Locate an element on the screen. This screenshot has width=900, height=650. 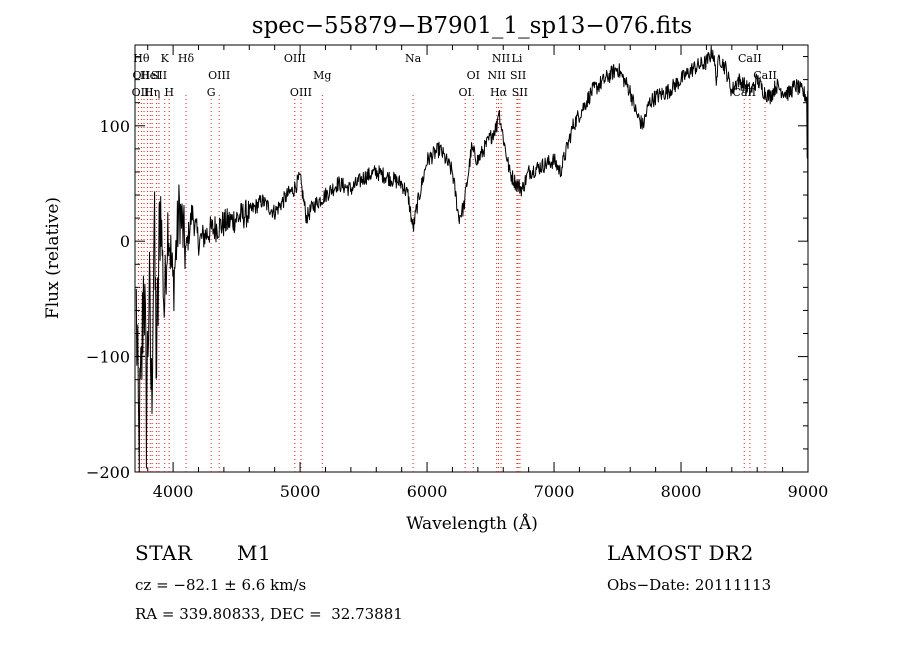
y-tick-label: −100 is located at coordinates (108, 357).